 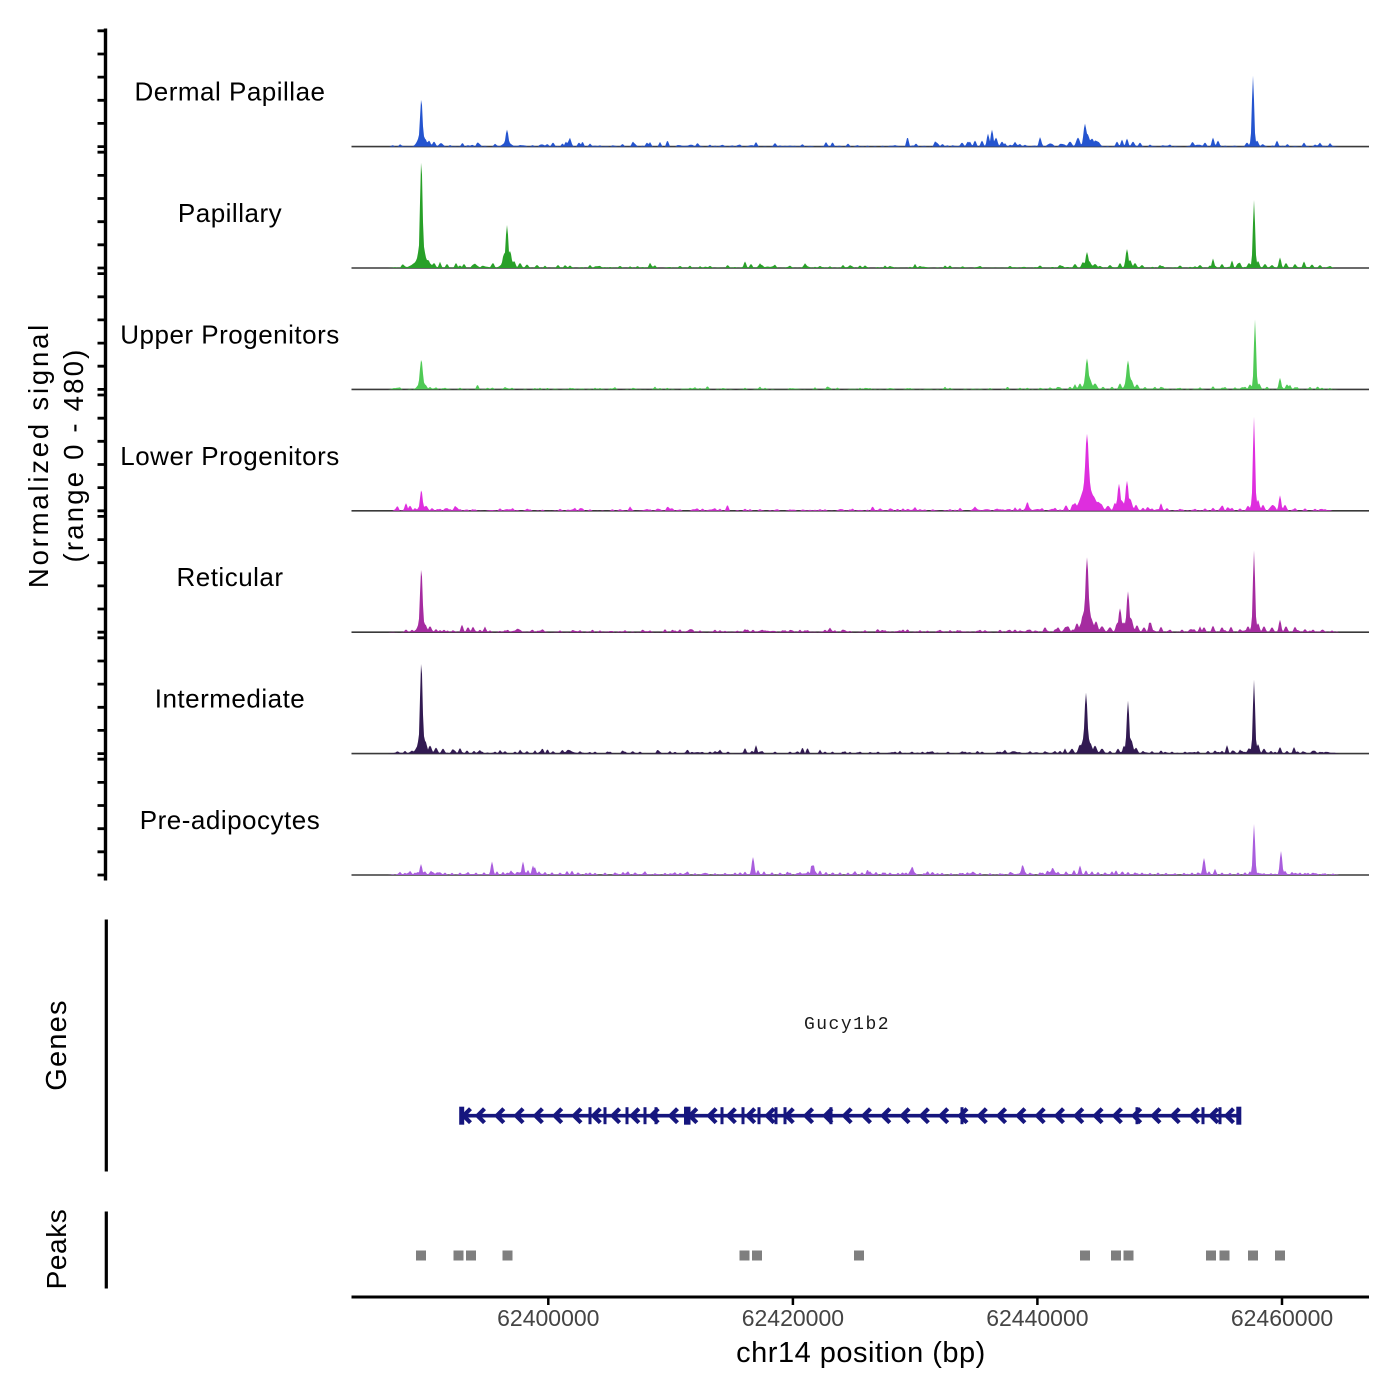 I want to click on svg-text: Gucy1b2, so click(x=847, y=1025).